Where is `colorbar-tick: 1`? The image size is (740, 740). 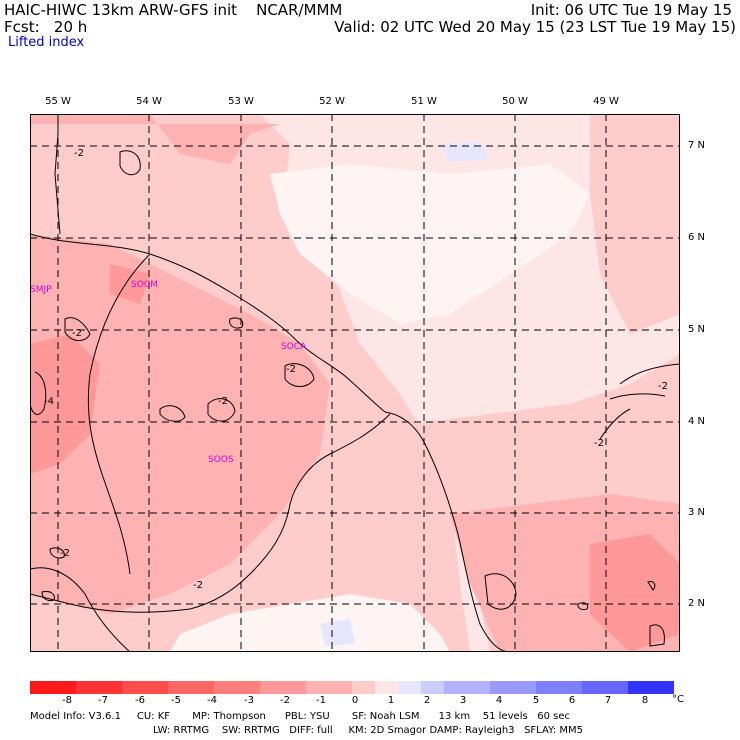 colorbar-tick: 1 is located at coordinates (391, 700).